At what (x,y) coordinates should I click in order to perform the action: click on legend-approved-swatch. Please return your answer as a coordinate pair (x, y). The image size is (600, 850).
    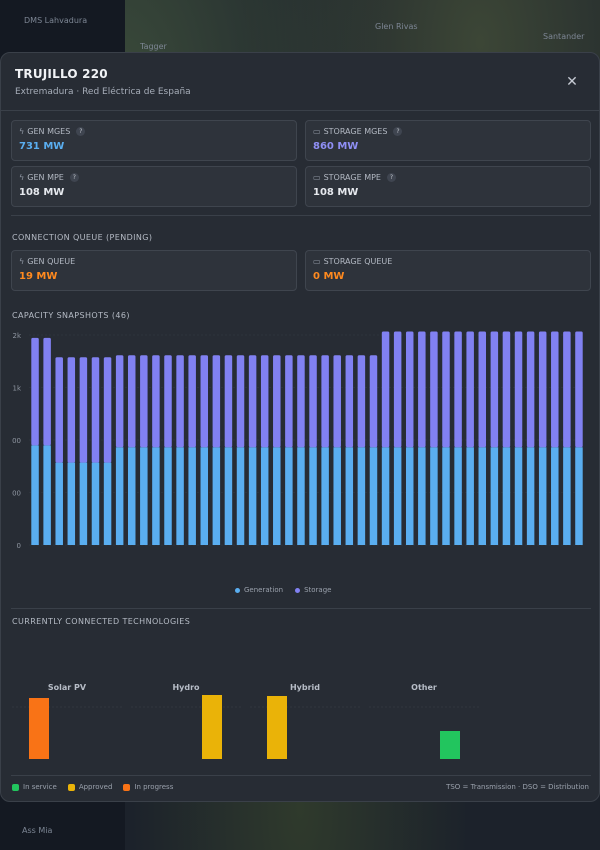
    Looking at the image, I should click on (71, 787).